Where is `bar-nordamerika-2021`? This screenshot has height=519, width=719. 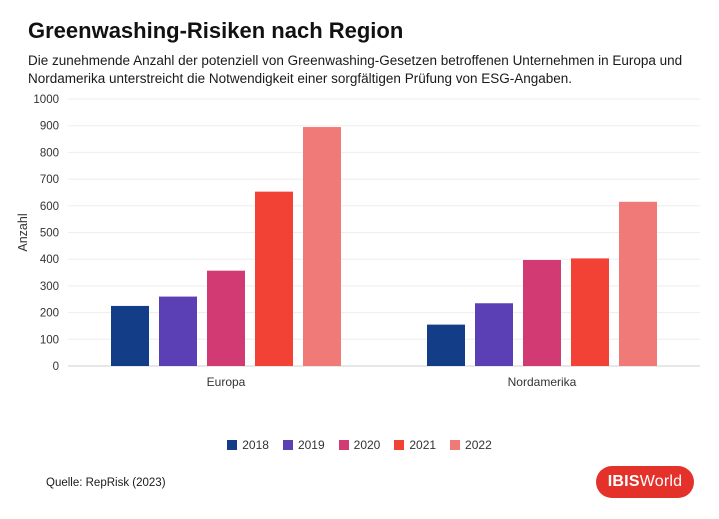 bar-nordamerika-2021 is located at coordinates (590, 312).